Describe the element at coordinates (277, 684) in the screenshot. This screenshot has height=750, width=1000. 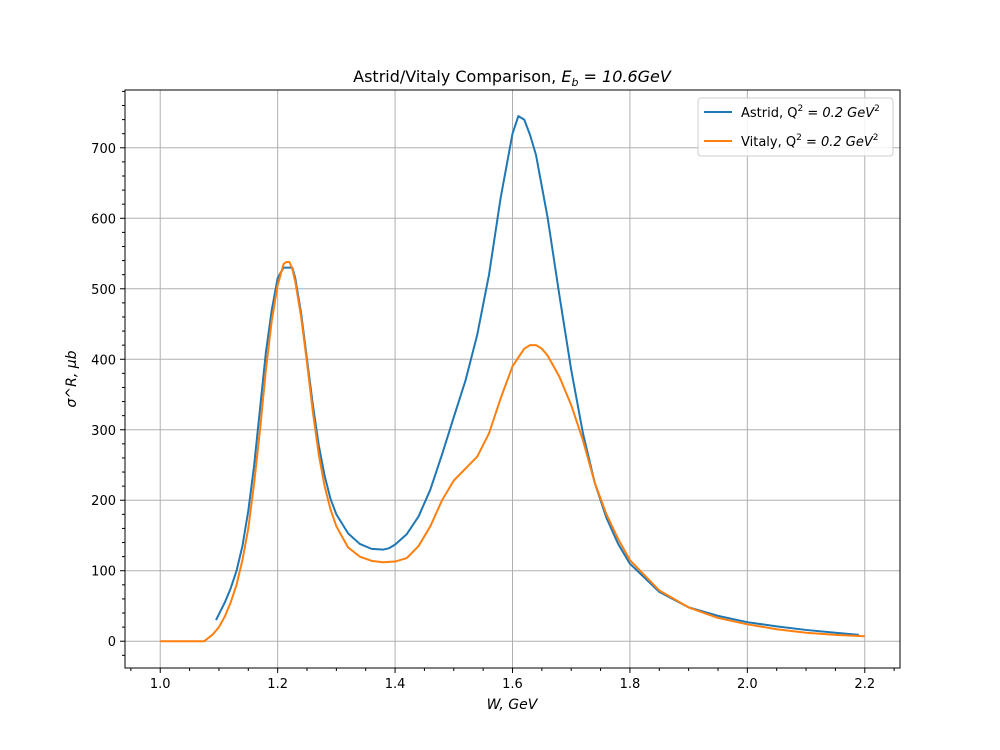
I see `x-tick-label: 1.2` at that location.